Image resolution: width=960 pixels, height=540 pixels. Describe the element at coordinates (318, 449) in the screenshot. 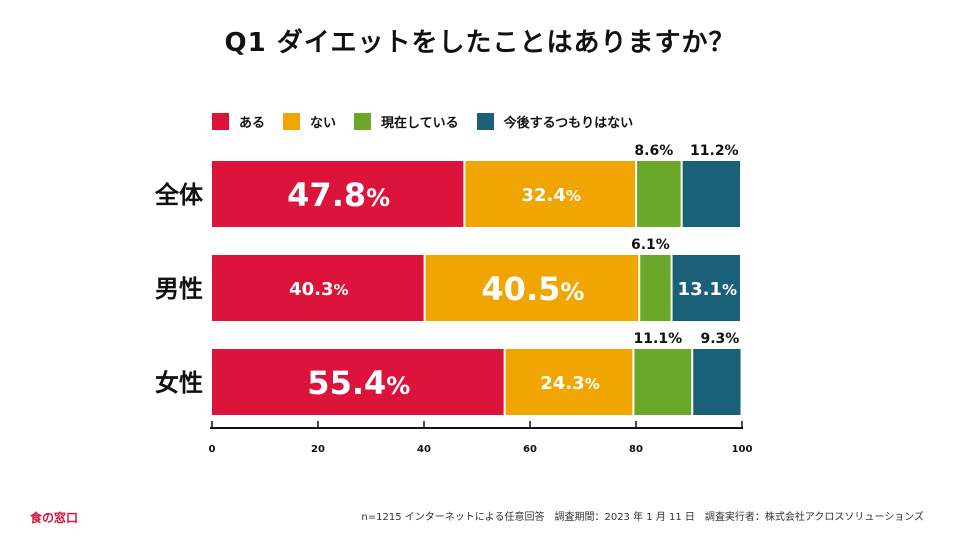

I see `x-tick-label-20: 20` at that location.